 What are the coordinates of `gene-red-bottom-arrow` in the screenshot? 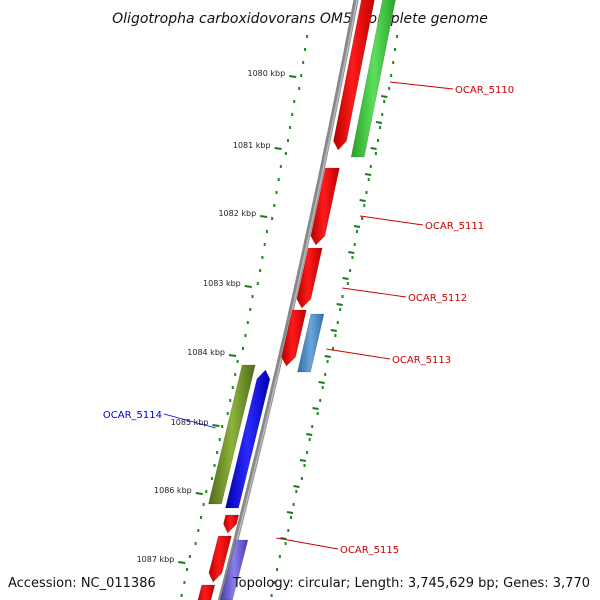 It's located at (206, 592).